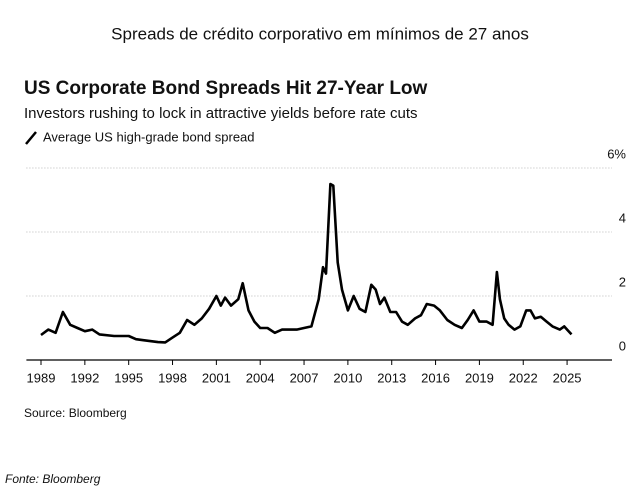 This screenshot has width=637, height=495. I want to click on caption: Fonte: Bloomberg, so click(53, 479).